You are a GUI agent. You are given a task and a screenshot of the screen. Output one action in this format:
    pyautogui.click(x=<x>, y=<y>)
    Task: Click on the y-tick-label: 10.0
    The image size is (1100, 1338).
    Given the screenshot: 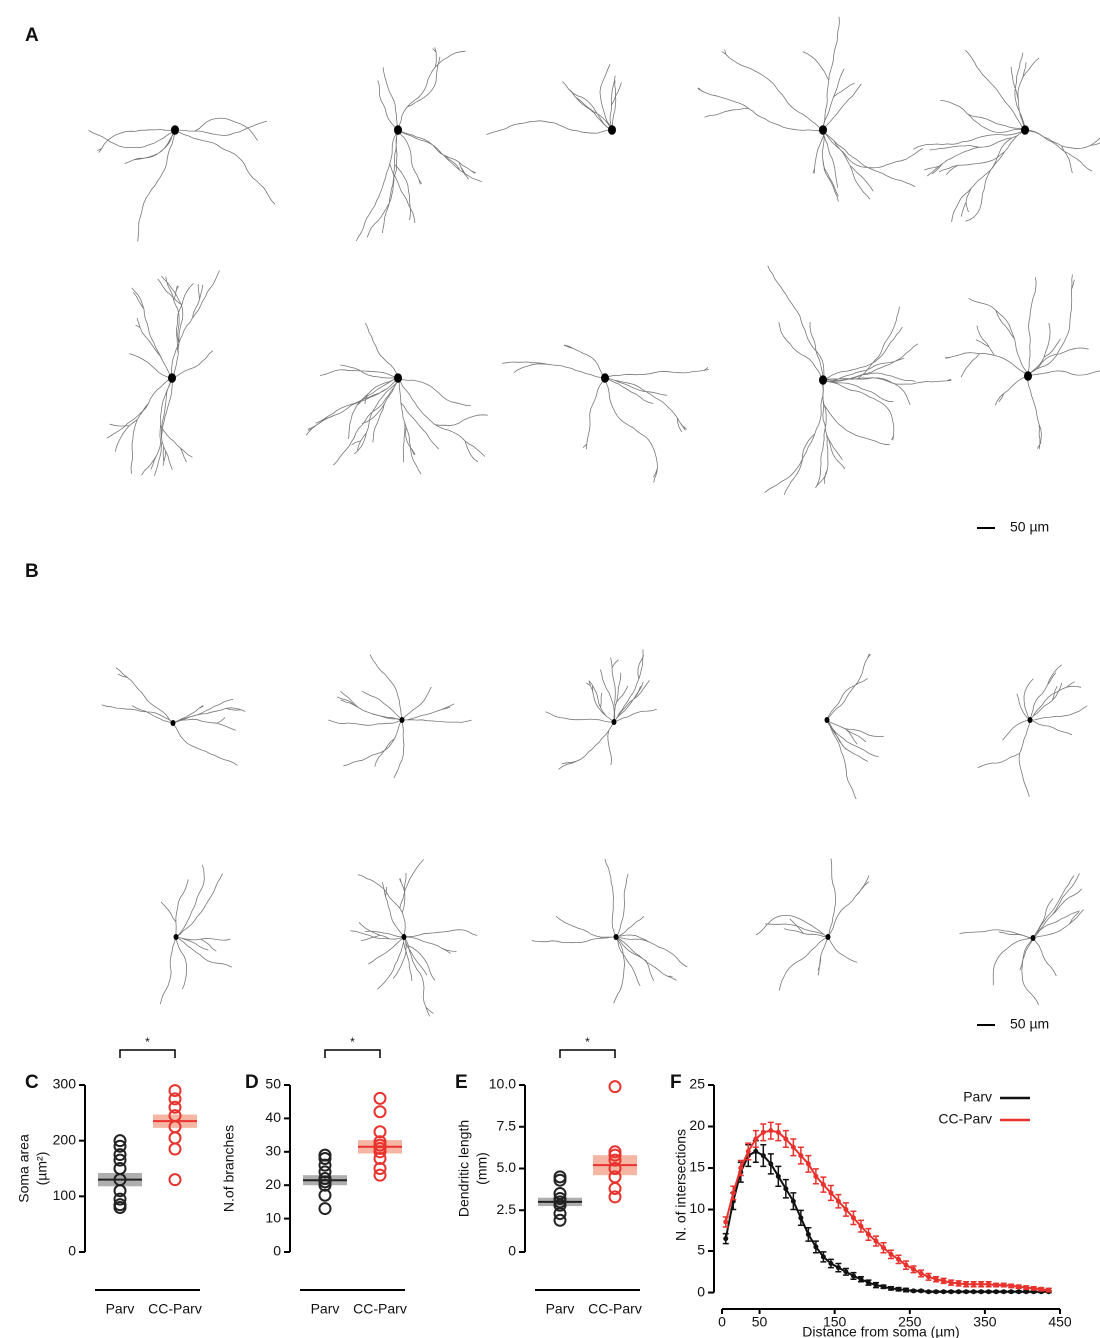 What is the action you would take?
    pyautogui.click(x=502, y=1084)
    